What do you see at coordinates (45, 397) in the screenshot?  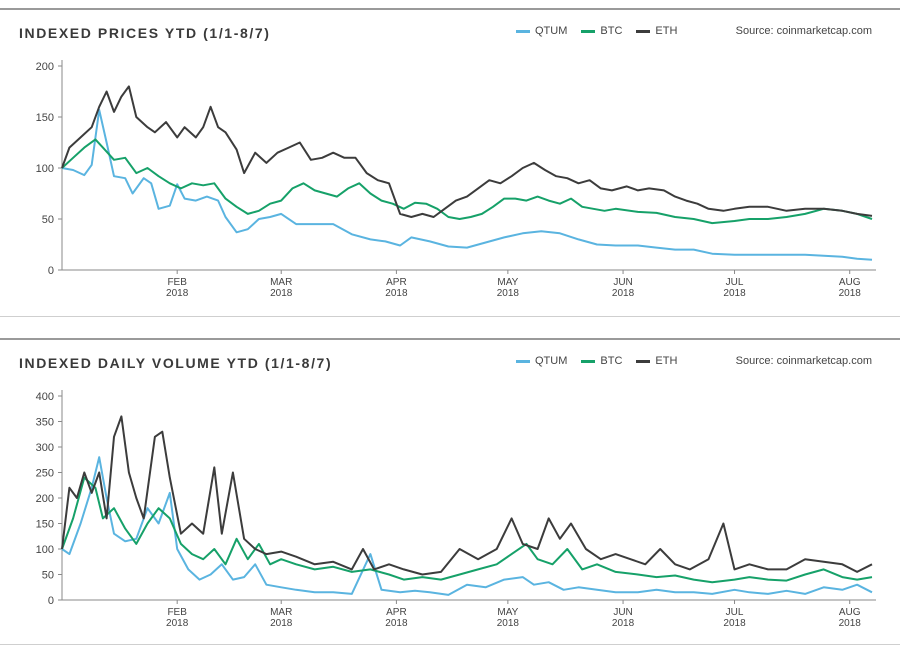 I see `y-tick-label: 400` at bounding box center [45, 397].